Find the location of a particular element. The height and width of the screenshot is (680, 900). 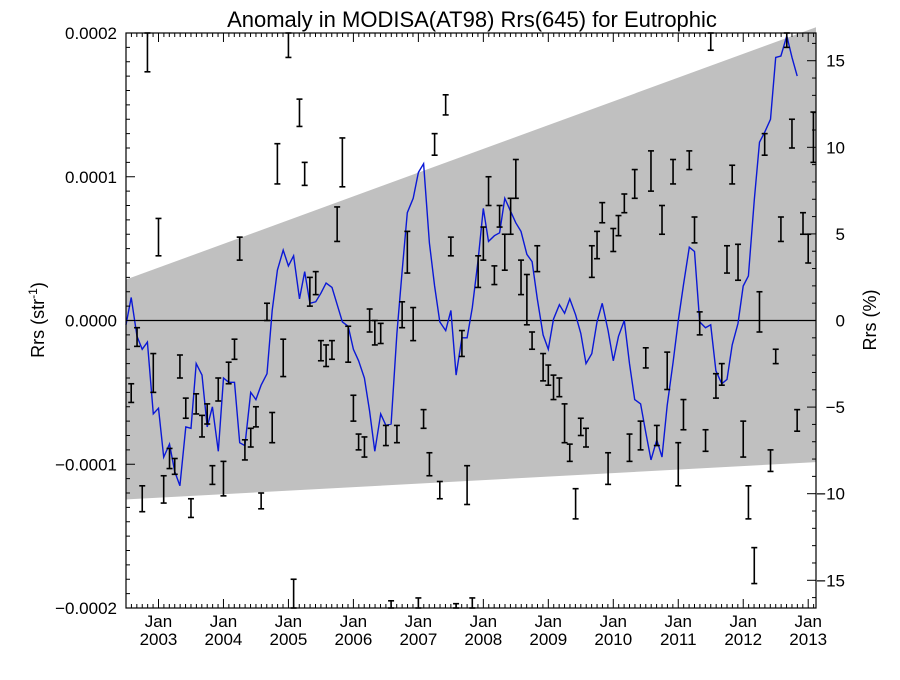

y-tick-label-left: −0.0001 is located at coordinates (86, 464).